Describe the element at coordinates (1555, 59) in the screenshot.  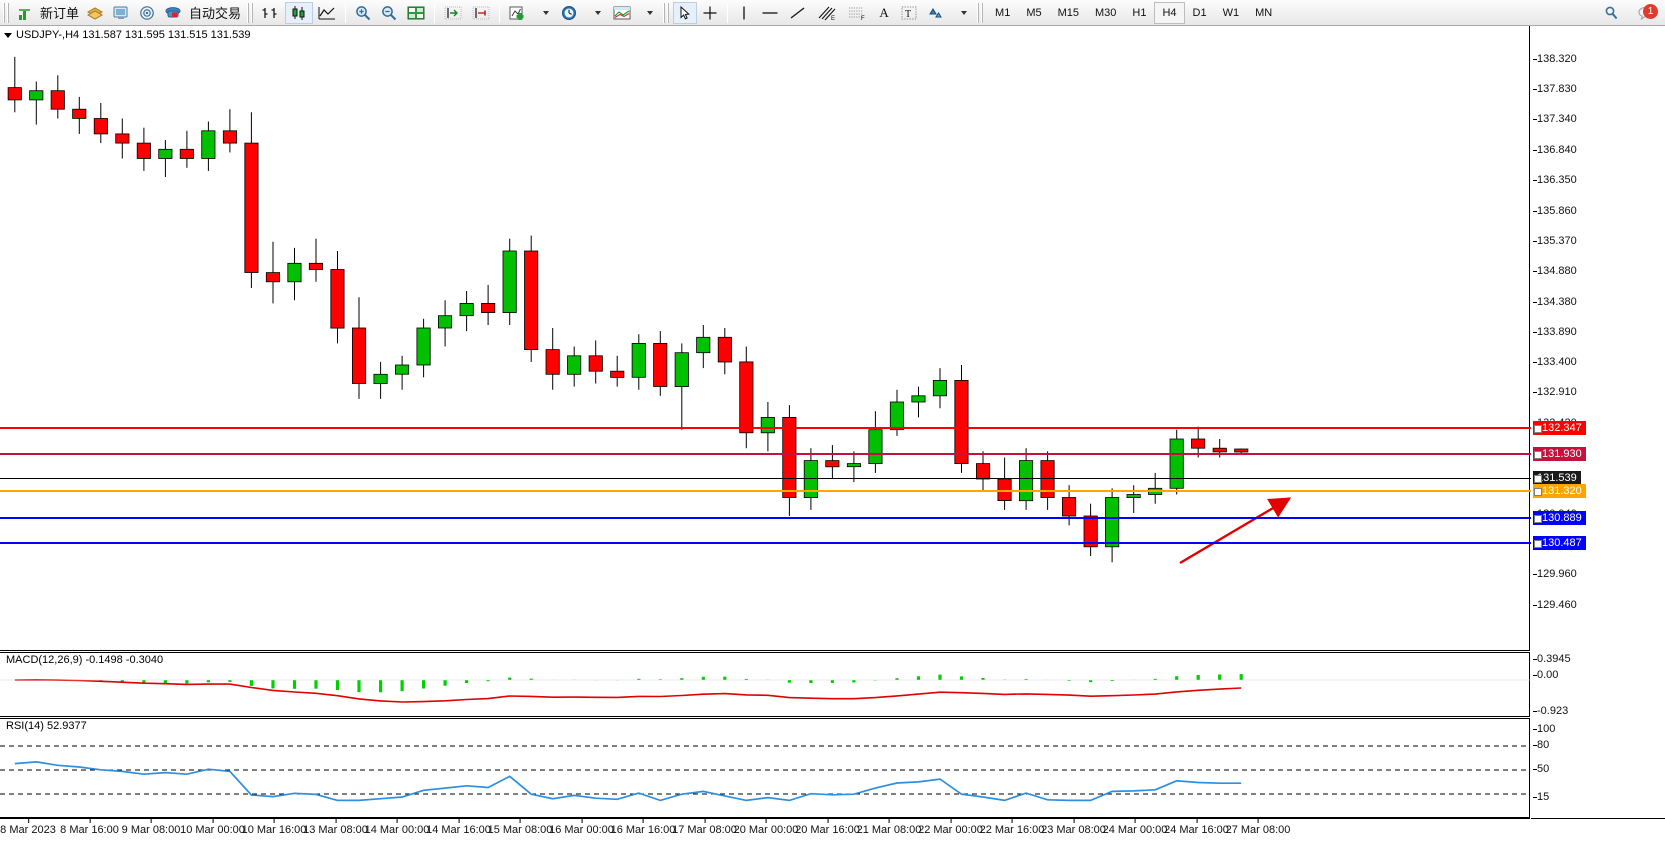
I see `price-tick: 138.320` at that location.